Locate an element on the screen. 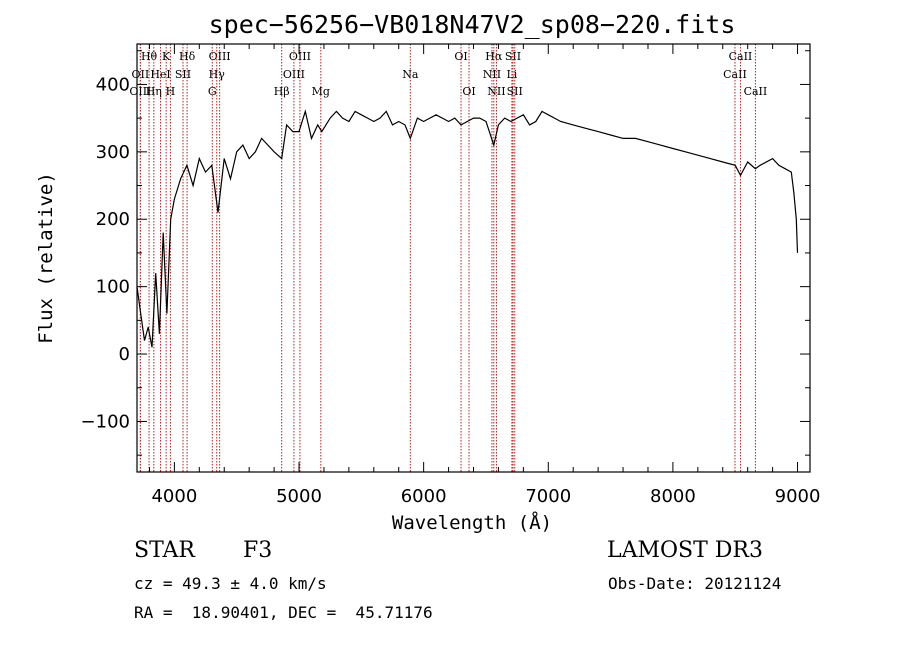  spectral-line-label: Hθ is located at coordinates (149, 56).